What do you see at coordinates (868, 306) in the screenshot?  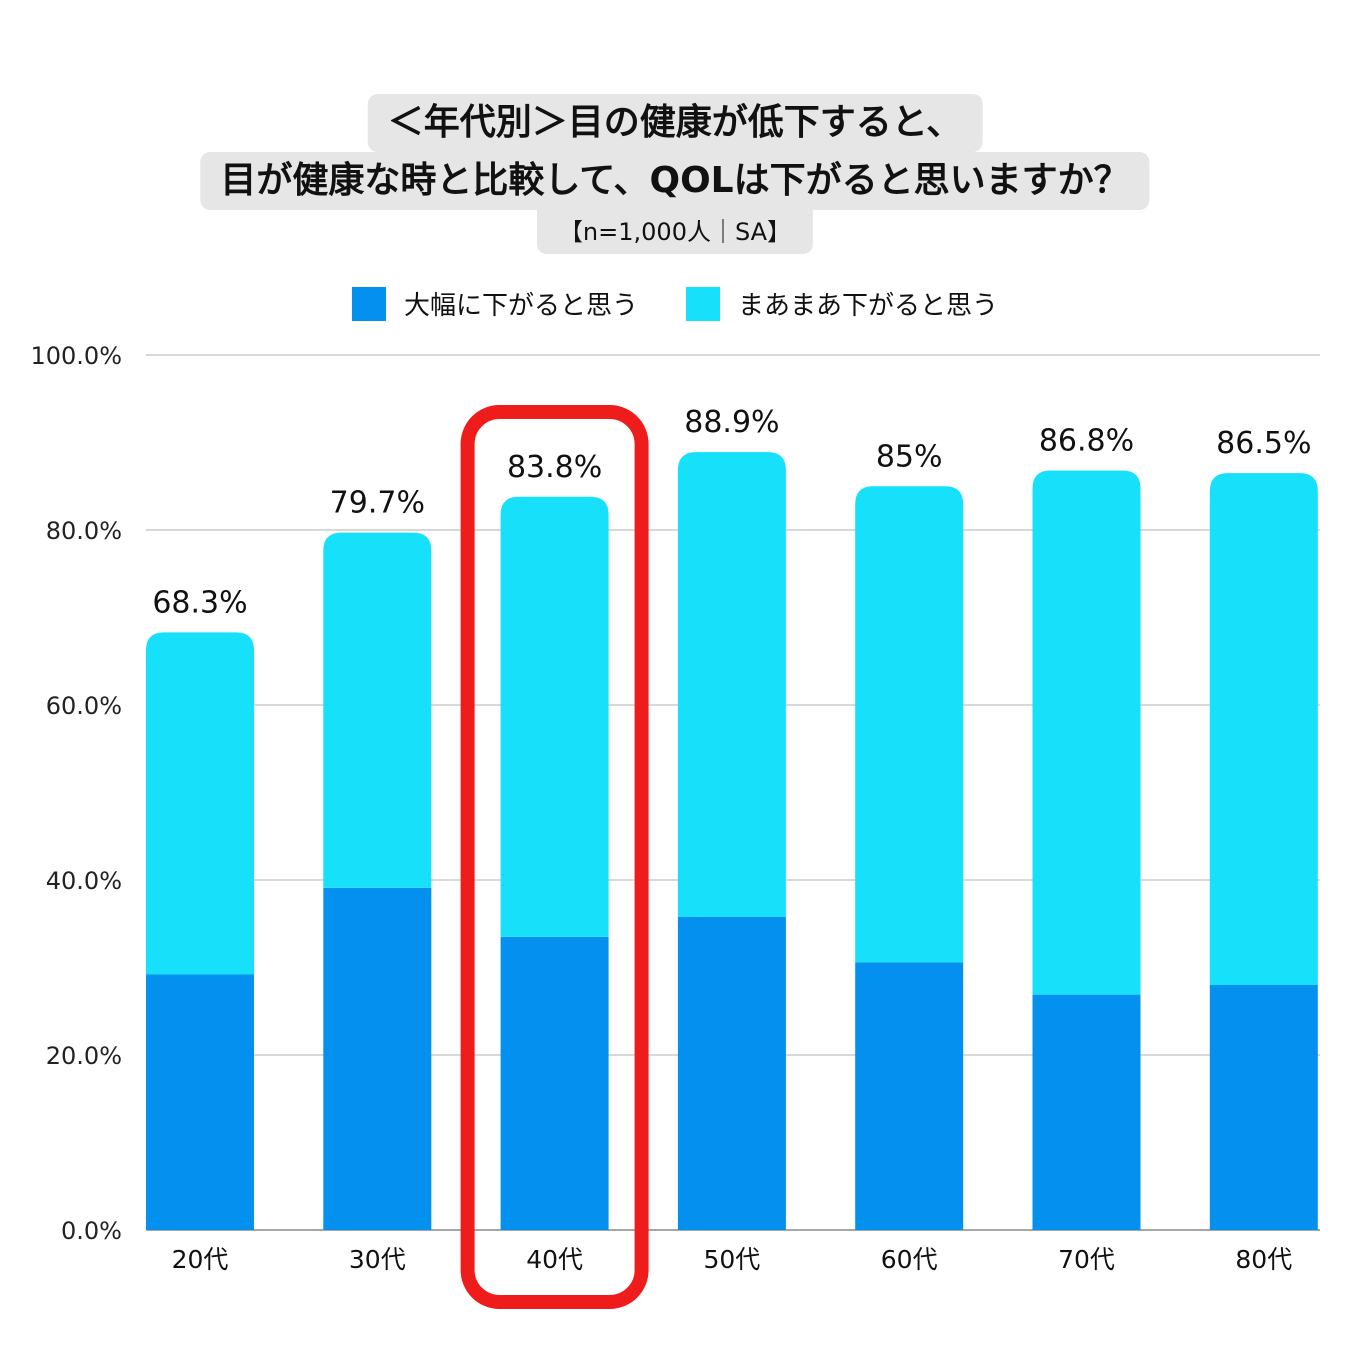 I see `legend-label-series-2: まあまあ下がると思う` at bounding box center [868, 306].